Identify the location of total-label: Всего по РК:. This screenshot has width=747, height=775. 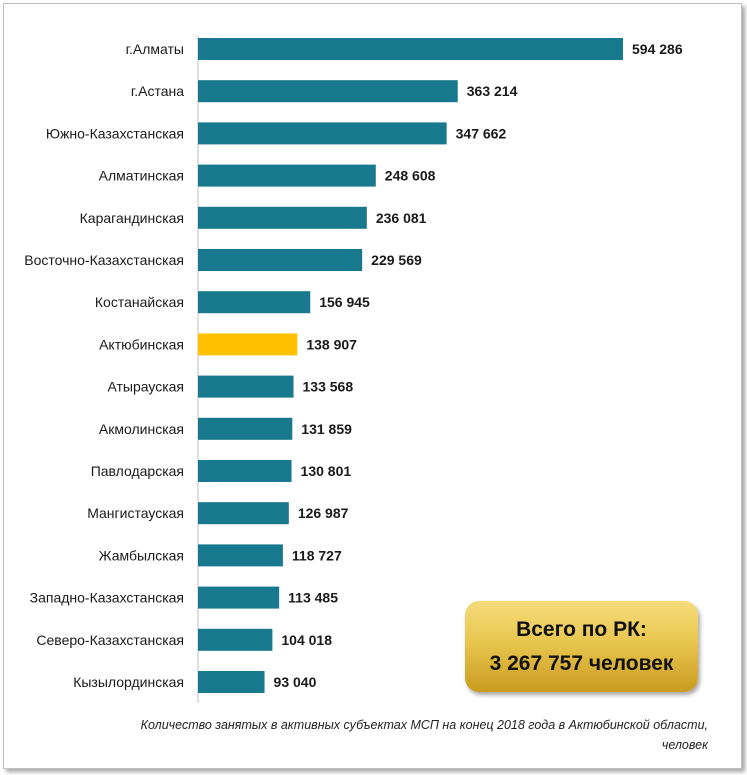
(581, 629).